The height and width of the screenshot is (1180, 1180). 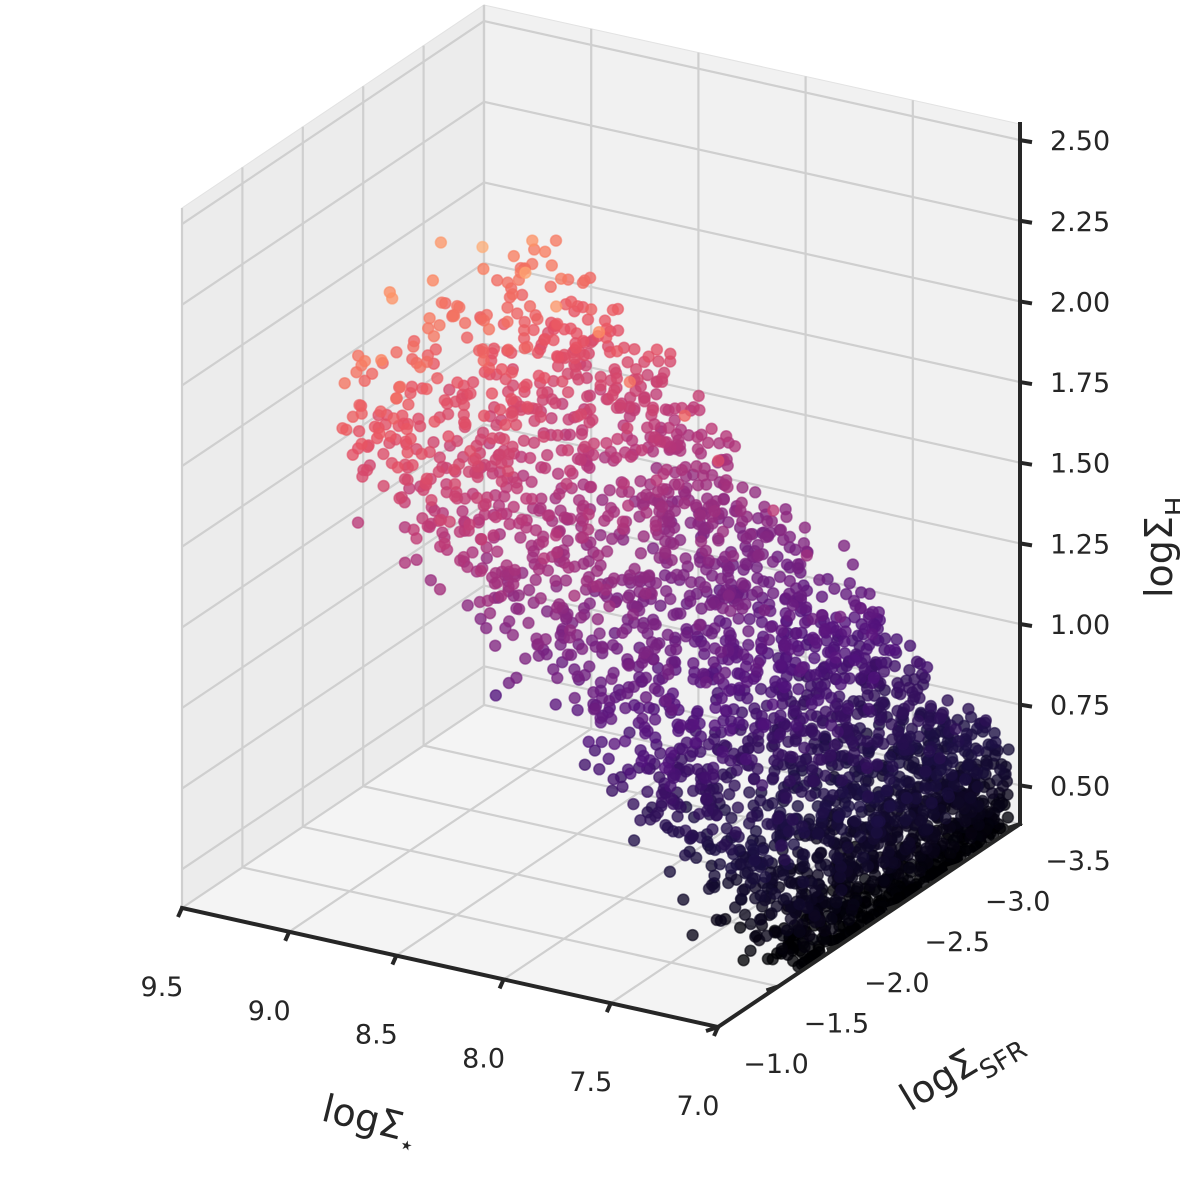 I want to click on y-tick-label: −2.5, so click(x=957, y=942).